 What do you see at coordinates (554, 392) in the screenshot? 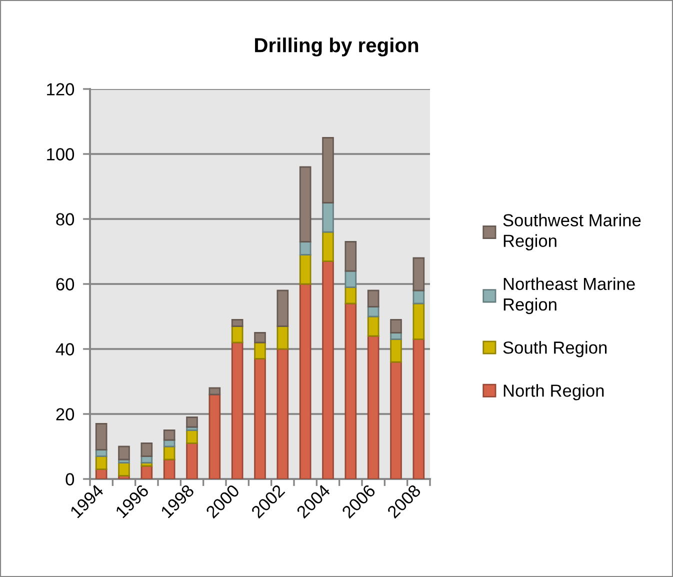
I see `legend-label: North Region` at bounding box center [554, 392].